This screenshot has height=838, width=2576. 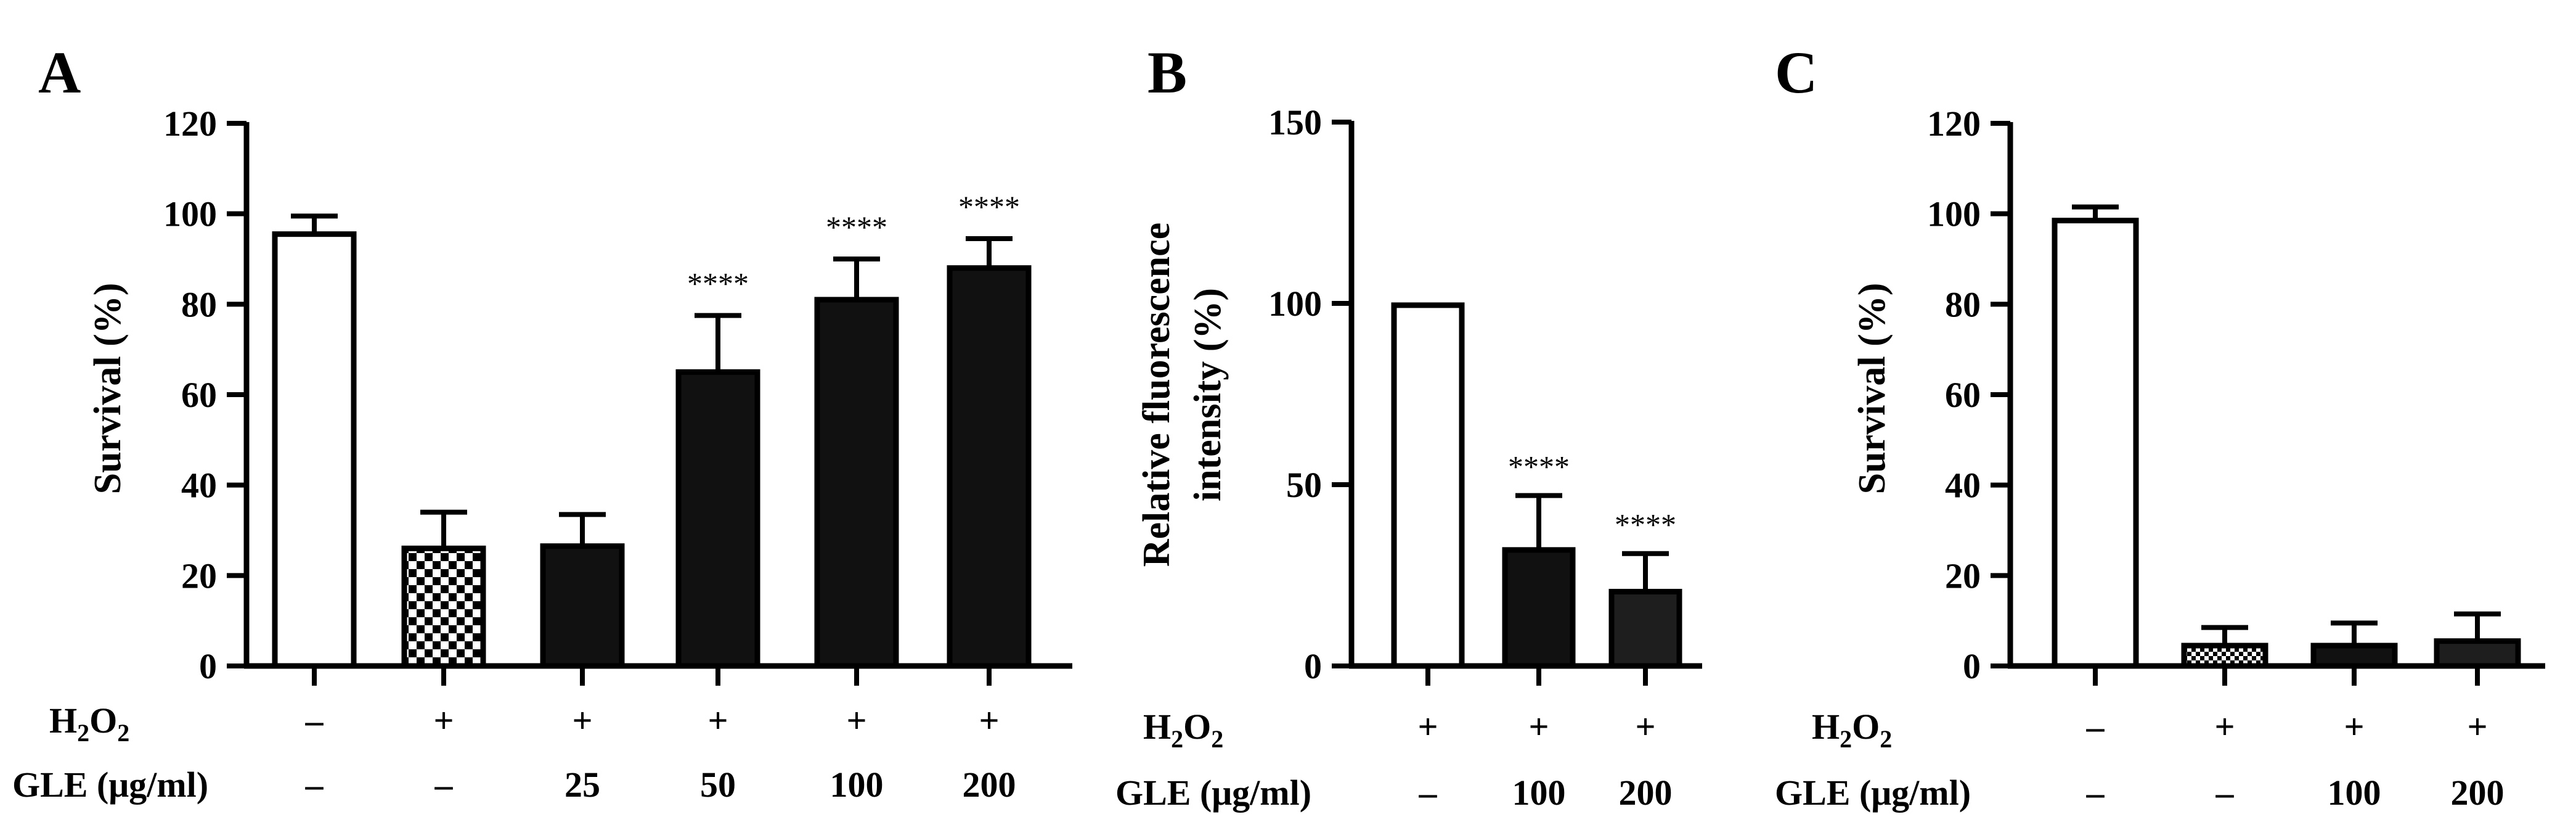 What do you see at coordinates (582, 785) in the screenshot?
I see `condition-gle-value: 25` at bounding box center [582, 785].